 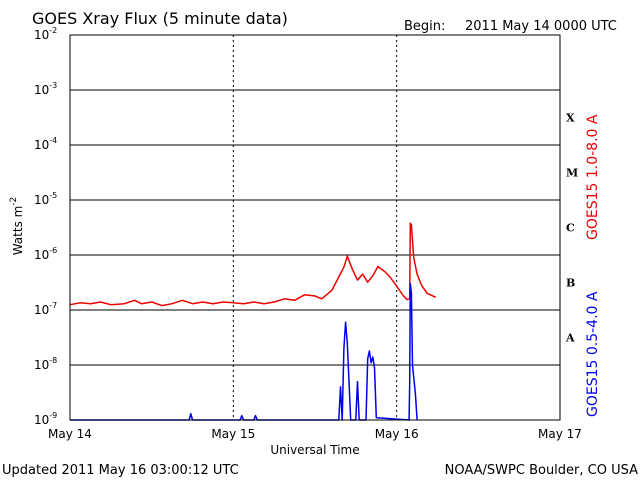 What do you see at coordinates (397, 434) in the screenshot?
I see `x-tick-label: May 16` at bounding box center [397, 434].